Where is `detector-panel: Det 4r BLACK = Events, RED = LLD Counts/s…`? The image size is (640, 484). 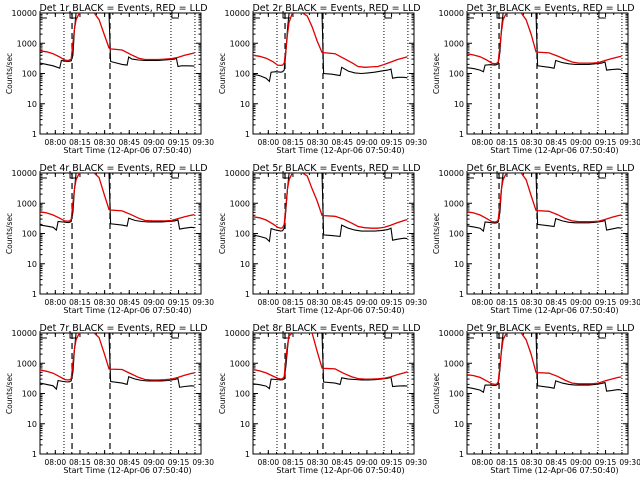
detector-panel: Det 4r BLACK = Events, RED = LLD Counts/s… is located at coordinates (107, 240).